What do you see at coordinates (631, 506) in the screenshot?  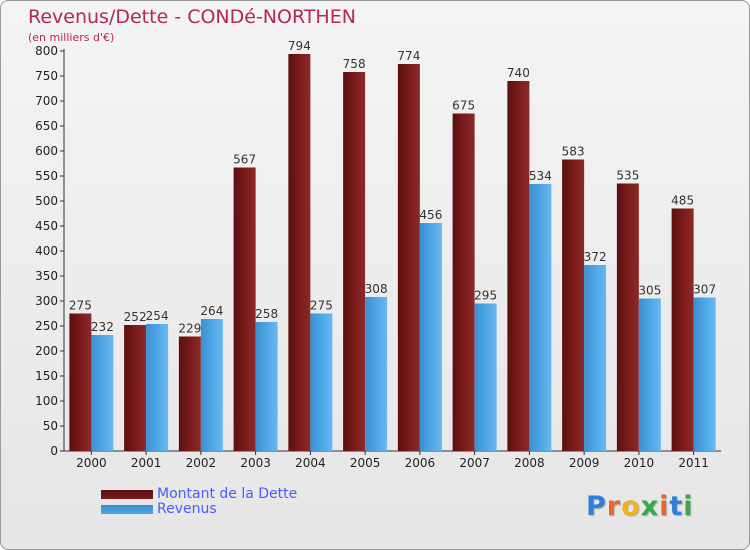 I see `logo-letter: o` at bounding box center [631, 506].